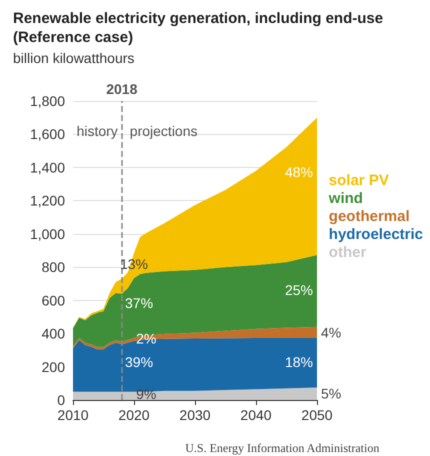 The image size is (430, 456). What do you see at coordinates (54, 267) in the screenshot?
I see `y-tick-label: 800` at bounding box center [54, 267].